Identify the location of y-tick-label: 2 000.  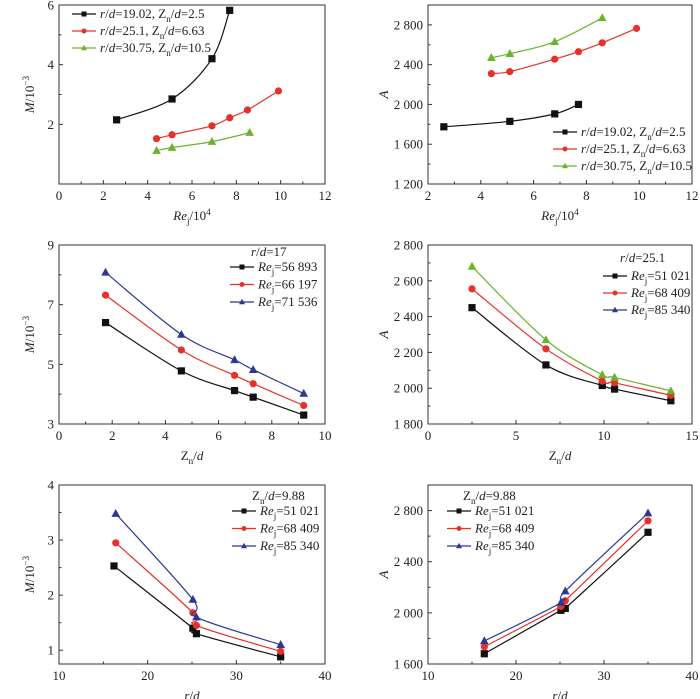
(408, 612).